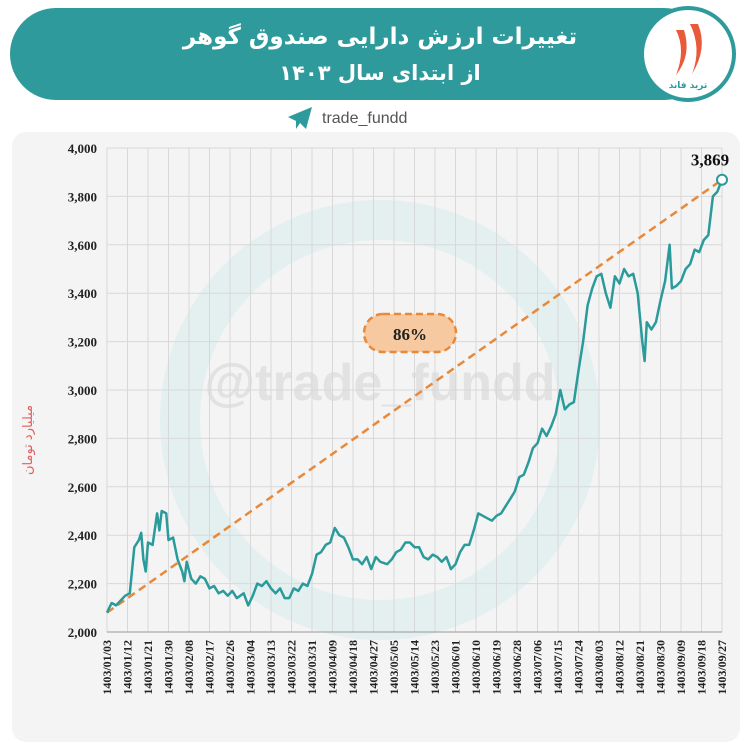 This screenshot has height=750, width=750. I want to click on x-tick-label: 1403/01/03, so click(107, 667).